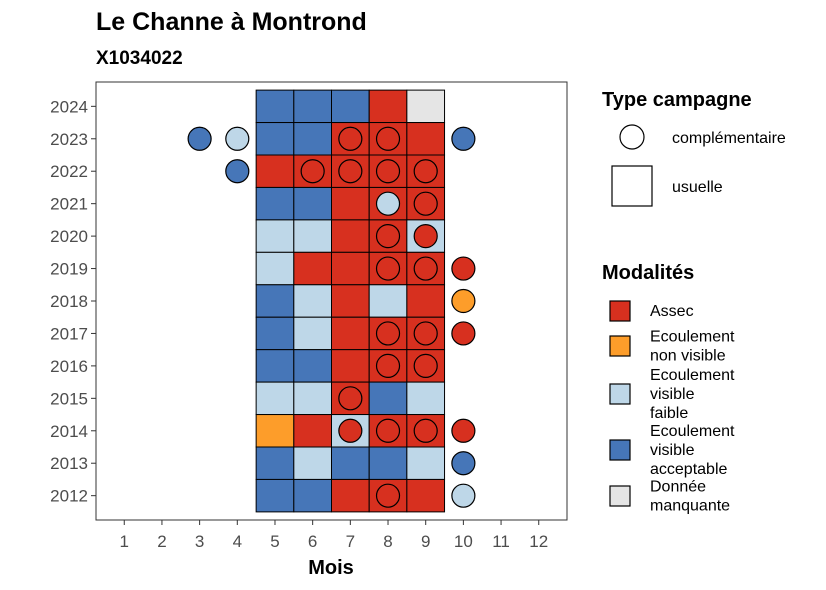 The width and height of the screenshot is (826, 590). Describe the element at coordinates (139, 58) in the screenshot. I see `chart-subtitle: X1034022` at that location.